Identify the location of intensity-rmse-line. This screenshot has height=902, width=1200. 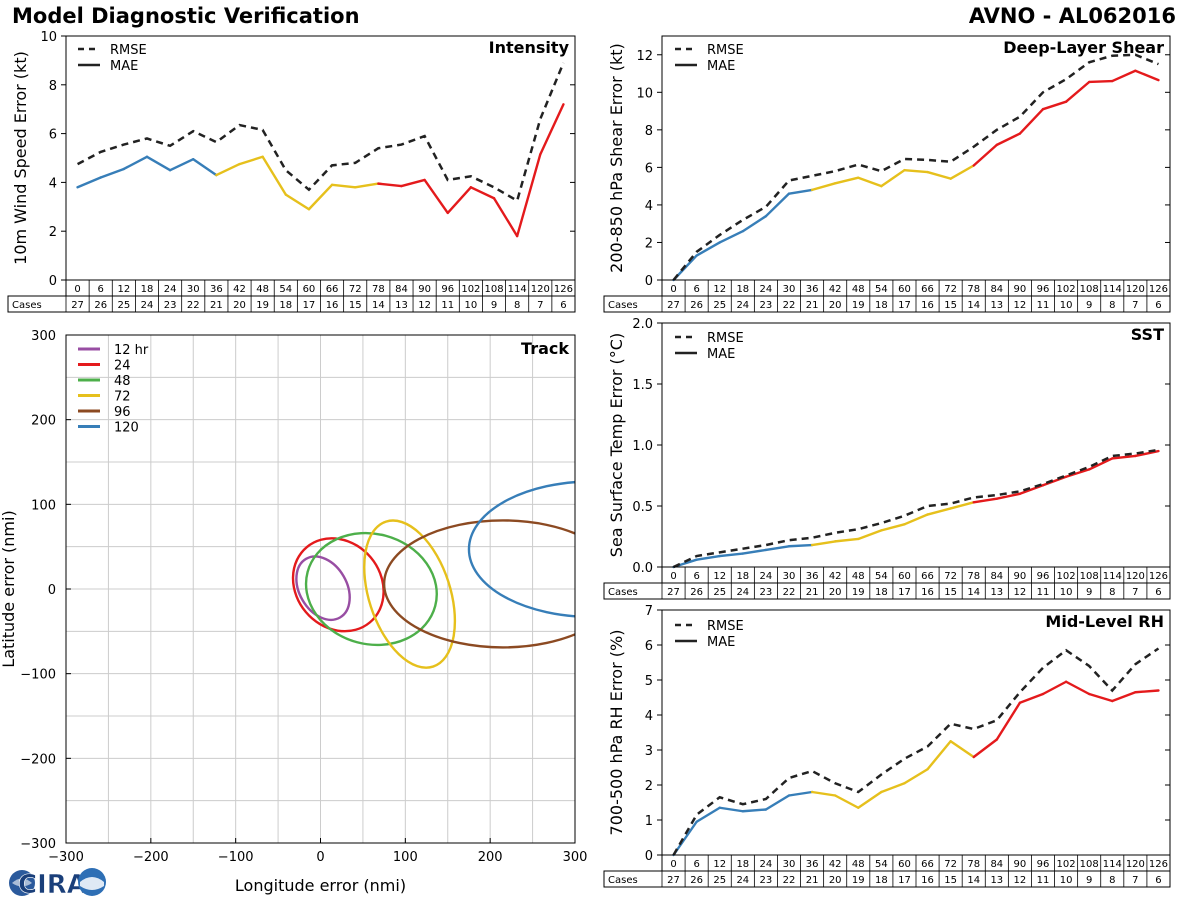
(320, 132).